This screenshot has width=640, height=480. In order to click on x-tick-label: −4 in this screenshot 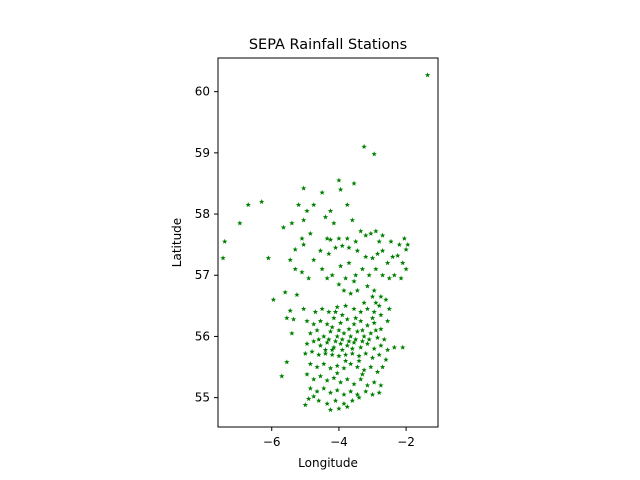, I will do `click(339, 442)`.